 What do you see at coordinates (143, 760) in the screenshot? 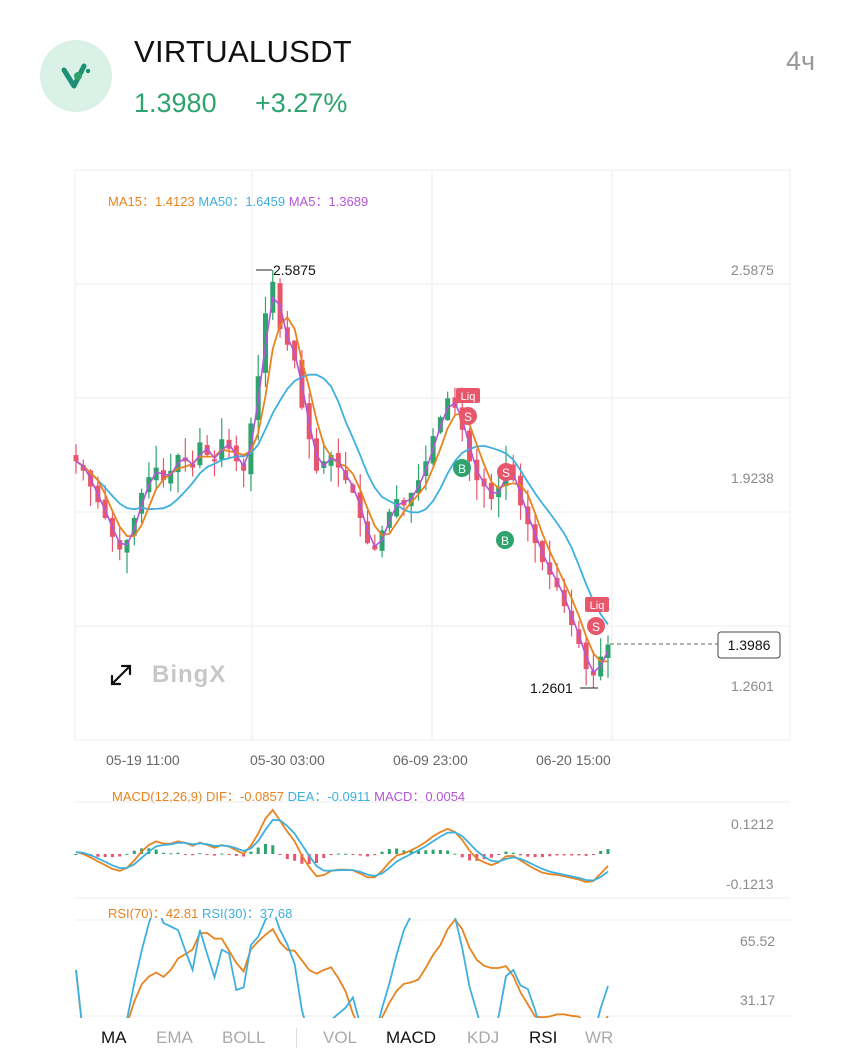
I see `time-label: 05-19 11:00` at bounding box center [143, 760].